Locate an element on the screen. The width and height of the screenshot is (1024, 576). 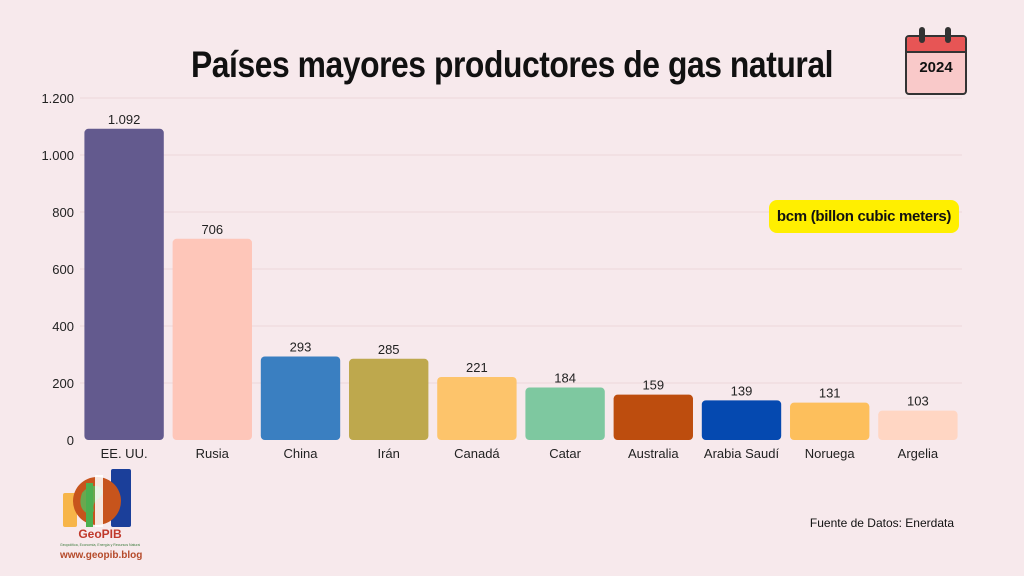
calendar-icon: 2024 is located at coordinates (936, 61).